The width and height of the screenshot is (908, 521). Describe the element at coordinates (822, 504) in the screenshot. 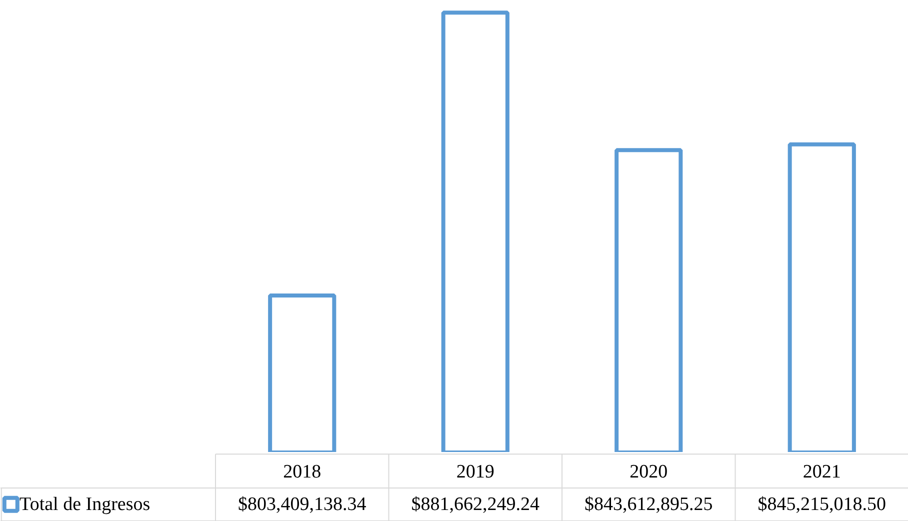

I see `data-label: $845,215,018.50` at that location.